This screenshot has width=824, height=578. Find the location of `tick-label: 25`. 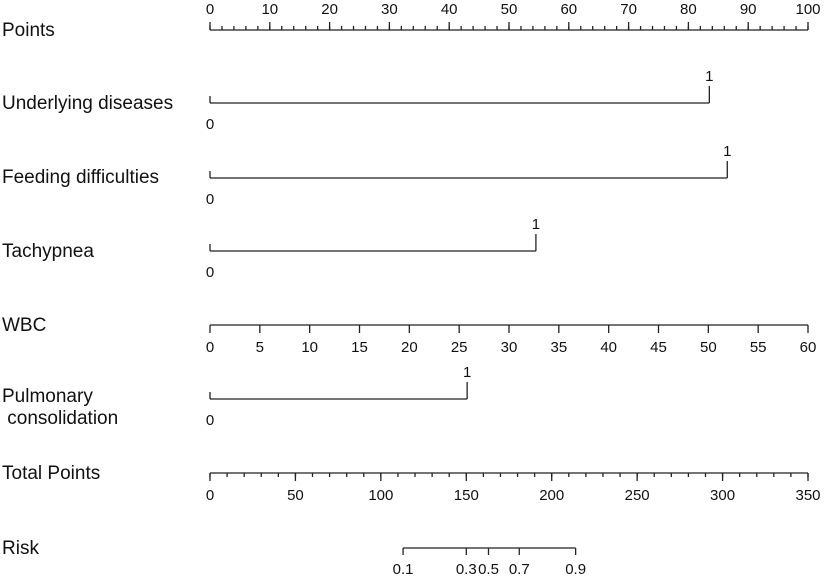

tick-label: 25 is located at coordinates (459, 347).